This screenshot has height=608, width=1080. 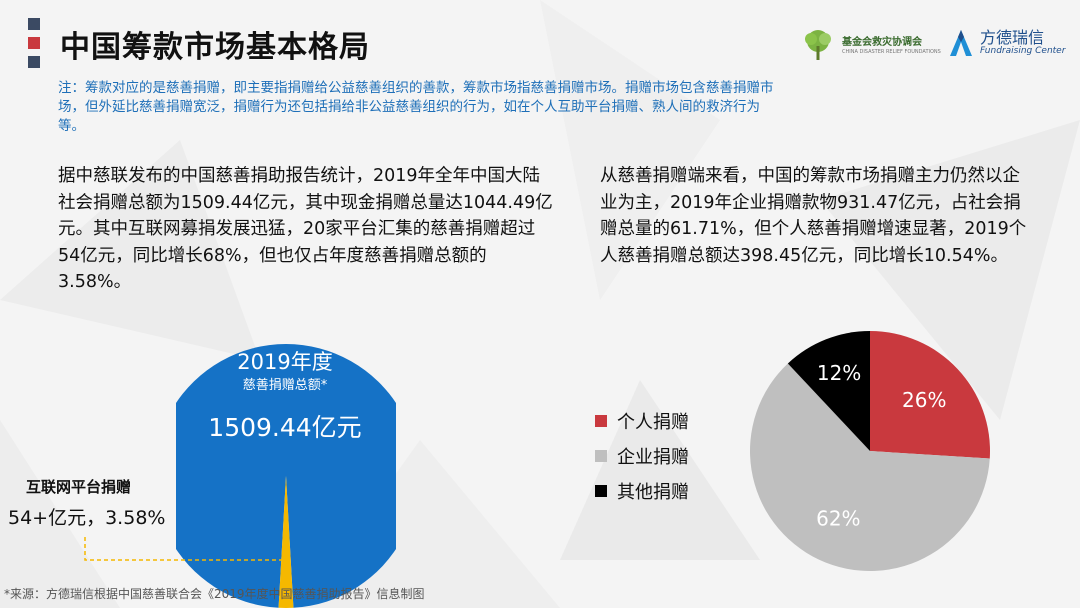 What do you see at coordinates (818, 45) in the screenshot?
I see `tree-icon` at bounding box center [818, 45].